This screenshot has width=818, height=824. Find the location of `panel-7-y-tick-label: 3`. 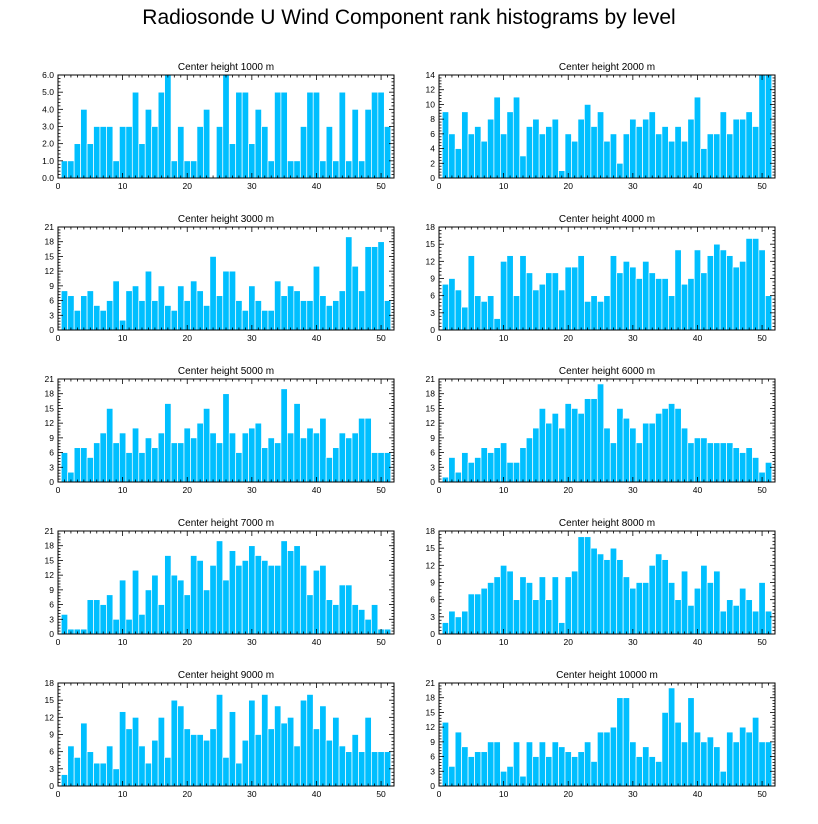

panel-7-y-tick-label: 3 is located at coordinates (51, 619).